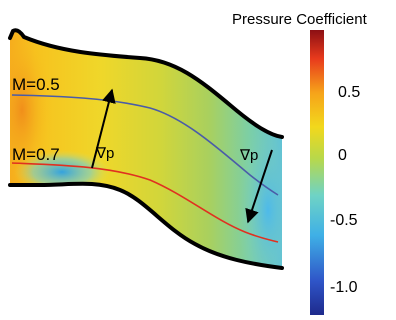 The height and width of the screenshot is (320, 396). I want to click on colorbar-title: Pressure Coefficient, so click(300, 19).